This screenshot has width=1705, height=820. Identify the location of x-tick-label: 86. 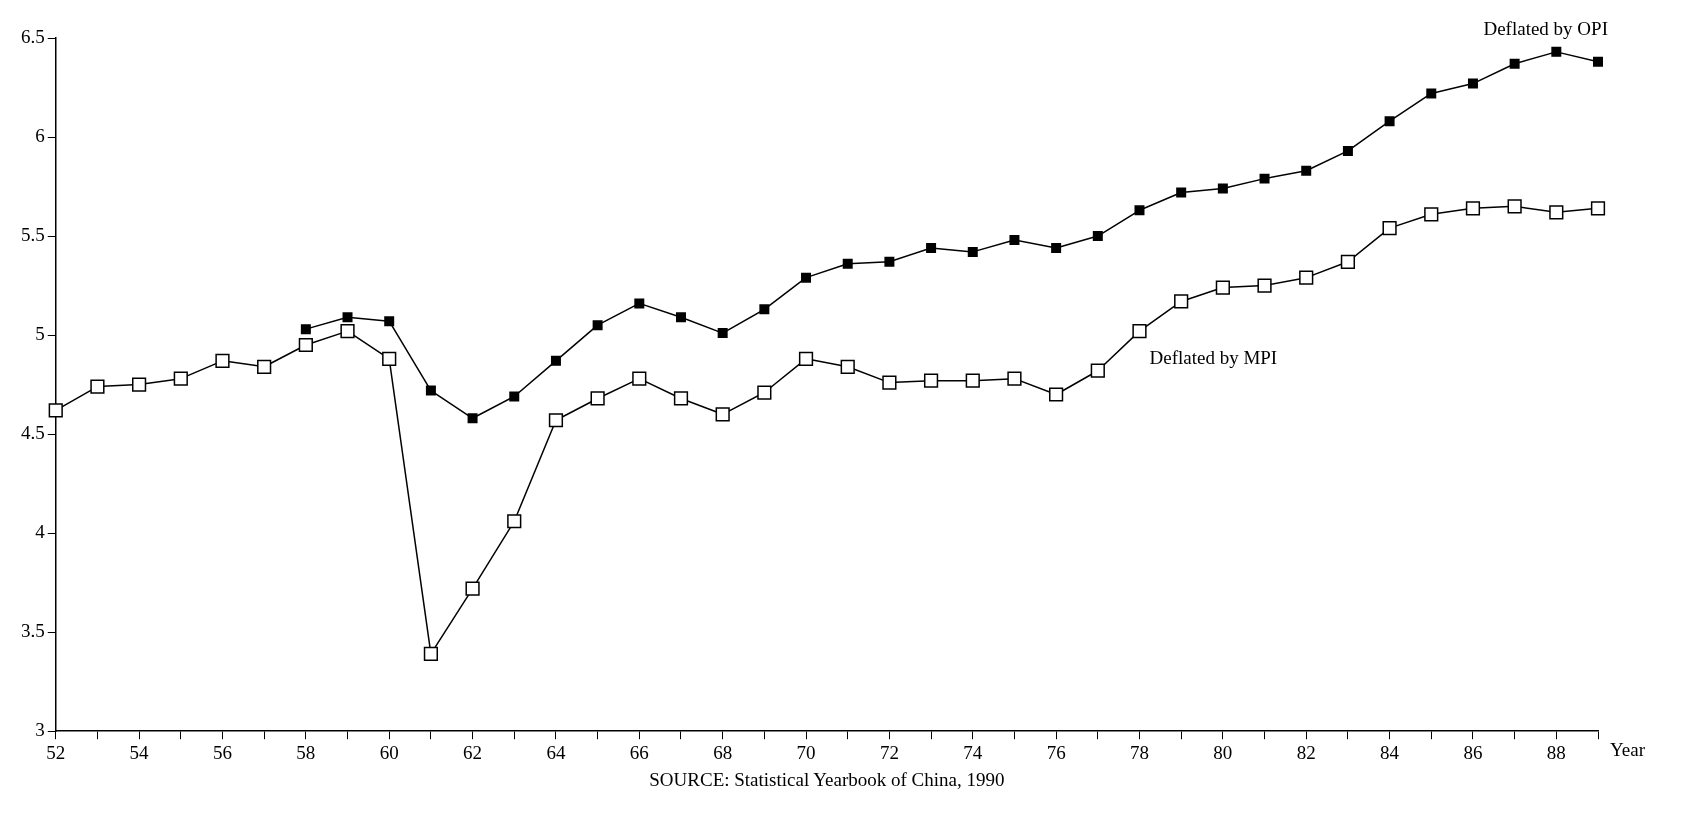
(1473, 752).